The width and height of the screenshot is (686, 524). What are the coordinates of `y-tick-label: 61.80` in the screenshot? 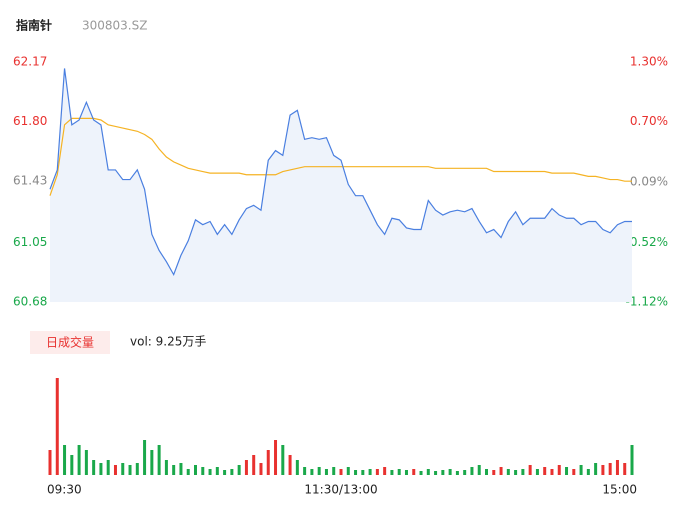 It's located at (30, 121).